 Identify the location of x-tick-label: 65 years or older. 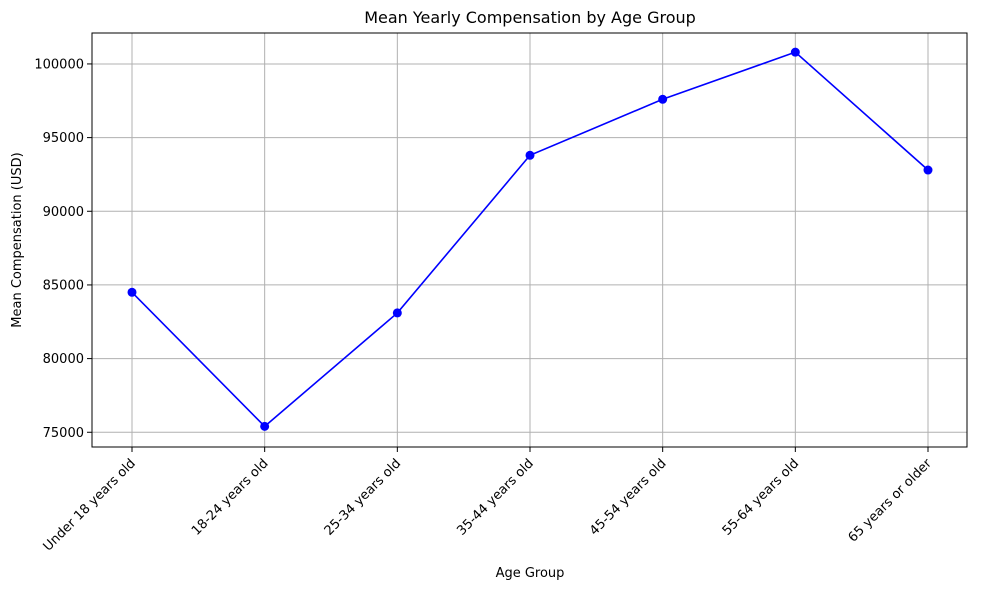
(891, 501).